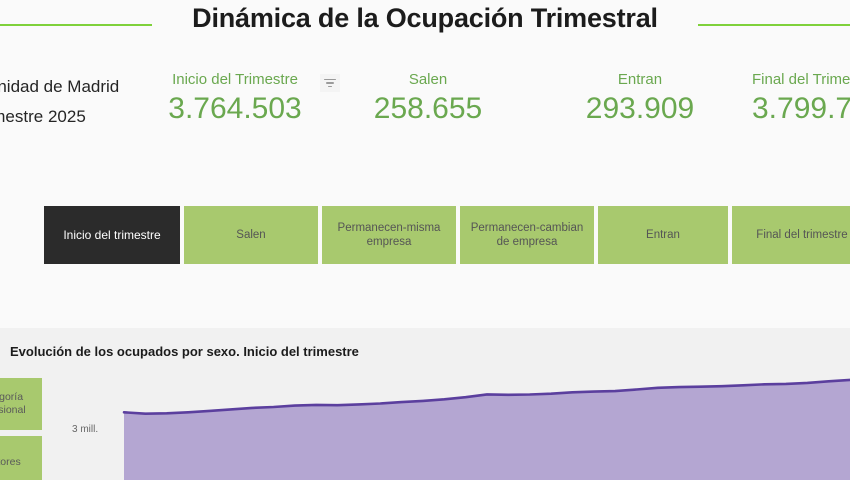  I want to click on nav-button-permanecen-misma-empresa: Permanecen-misma empresa, so click(389, 235).